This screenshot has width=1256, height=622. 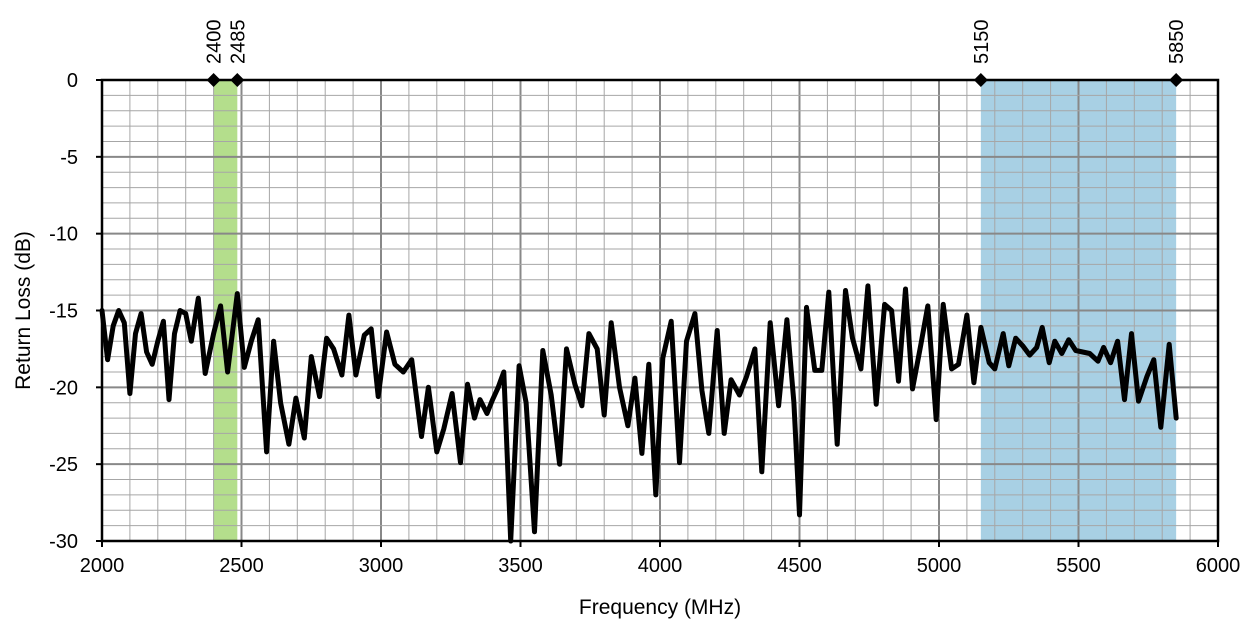 I want to click on y-tick-label: -15, so click(x=63, y=312).